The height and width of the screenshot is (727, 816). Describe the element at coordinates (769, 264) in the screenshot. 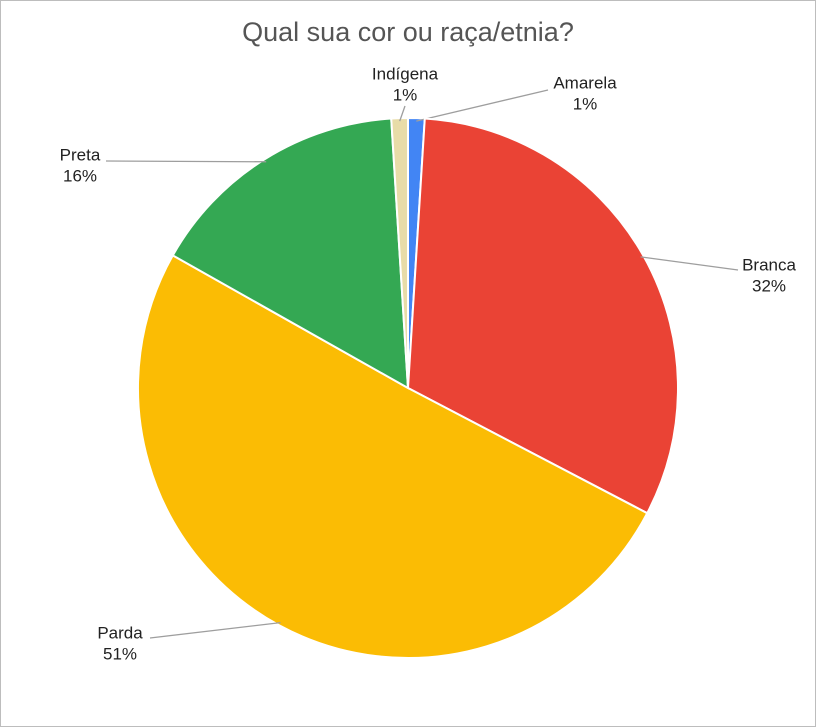

I see `slice-label: Branca` at that location.